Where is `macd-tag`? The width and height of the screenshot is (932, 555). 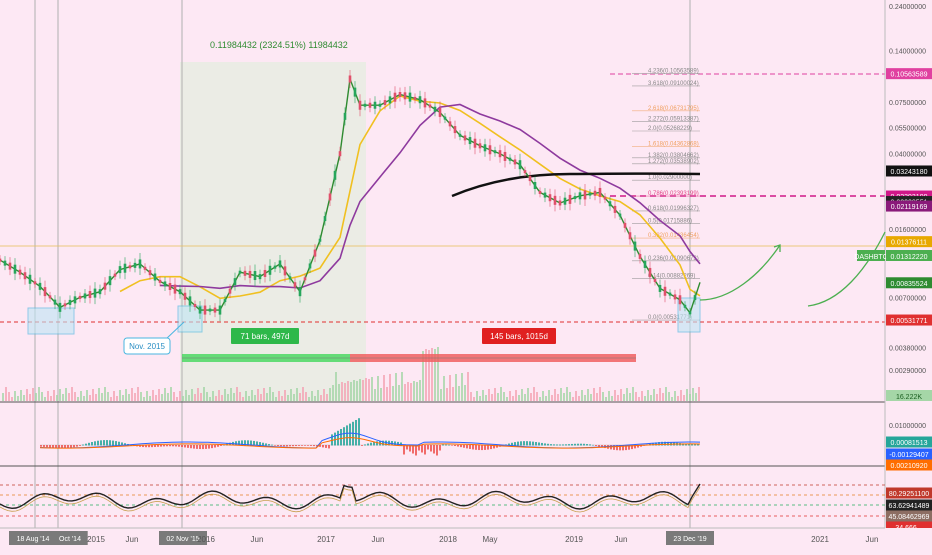 macd-tag is located at coordinates (909, 442).